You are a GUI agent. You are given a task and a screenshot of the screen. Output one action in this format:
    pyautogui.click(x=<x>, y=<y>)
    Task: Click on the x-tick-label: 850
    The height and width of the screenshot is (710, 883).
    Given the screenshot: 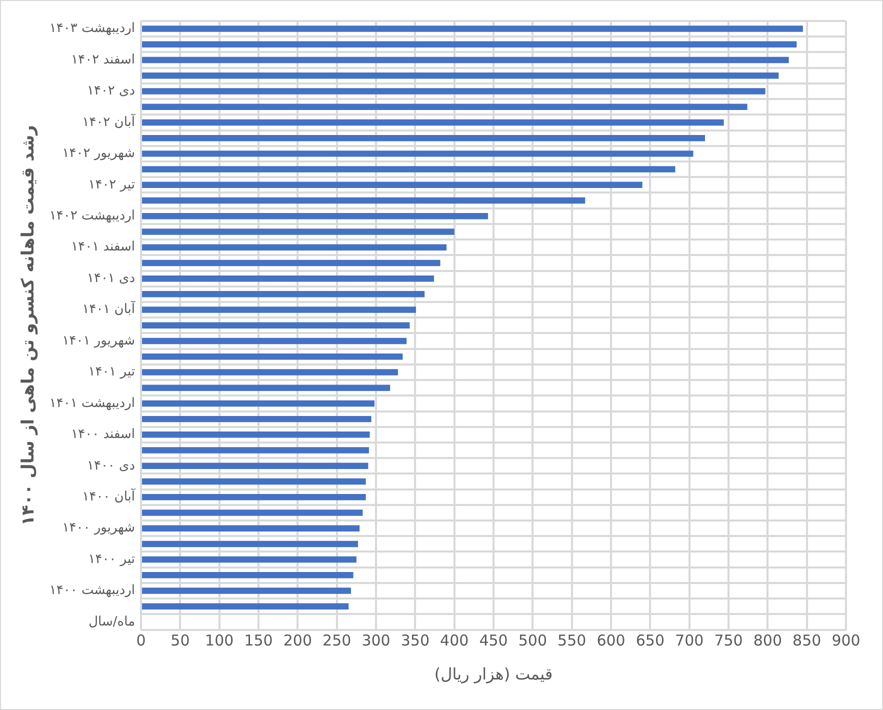 What is the action you would take?
    pyautogui.click(x=807, y=641)
    